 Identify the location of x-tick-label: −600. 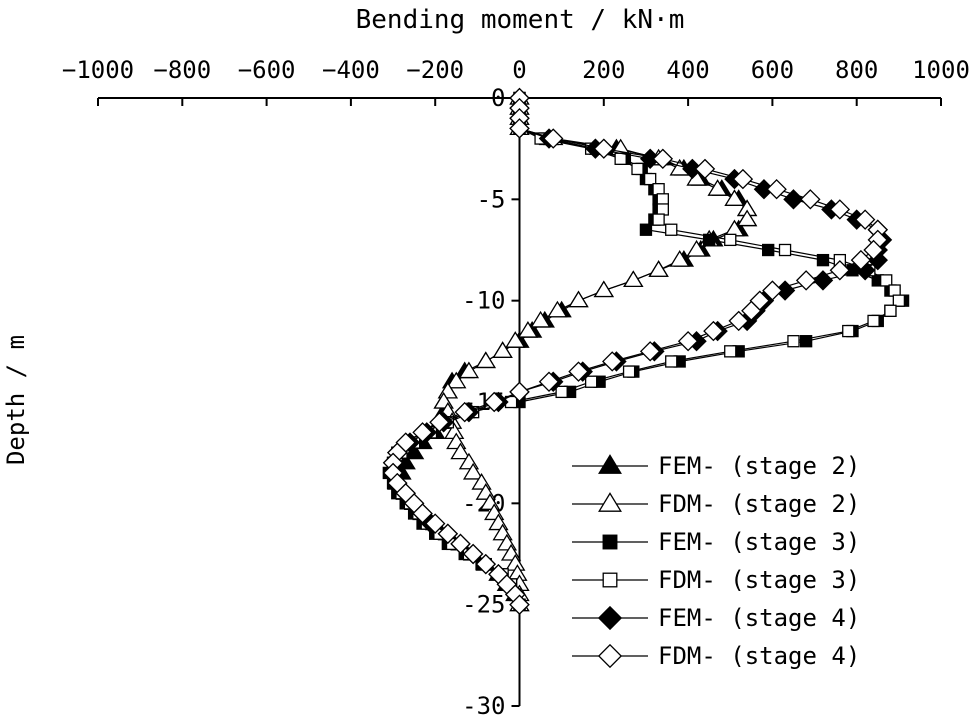
(267, 70).